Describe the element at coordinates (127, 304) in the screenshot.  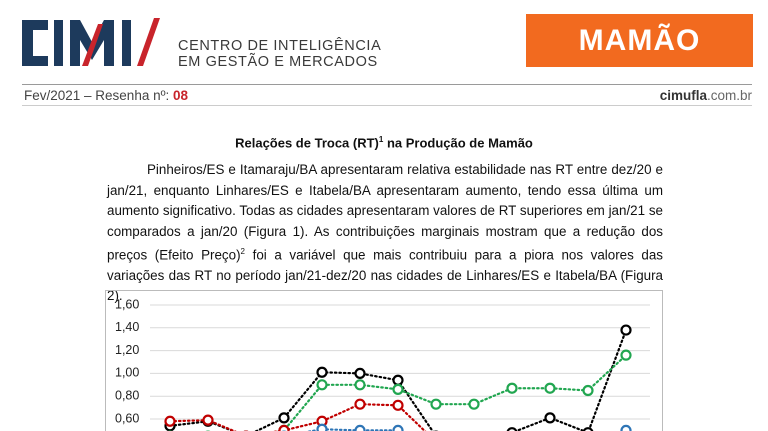
I see `y-tick-label: 1,60` at that location.